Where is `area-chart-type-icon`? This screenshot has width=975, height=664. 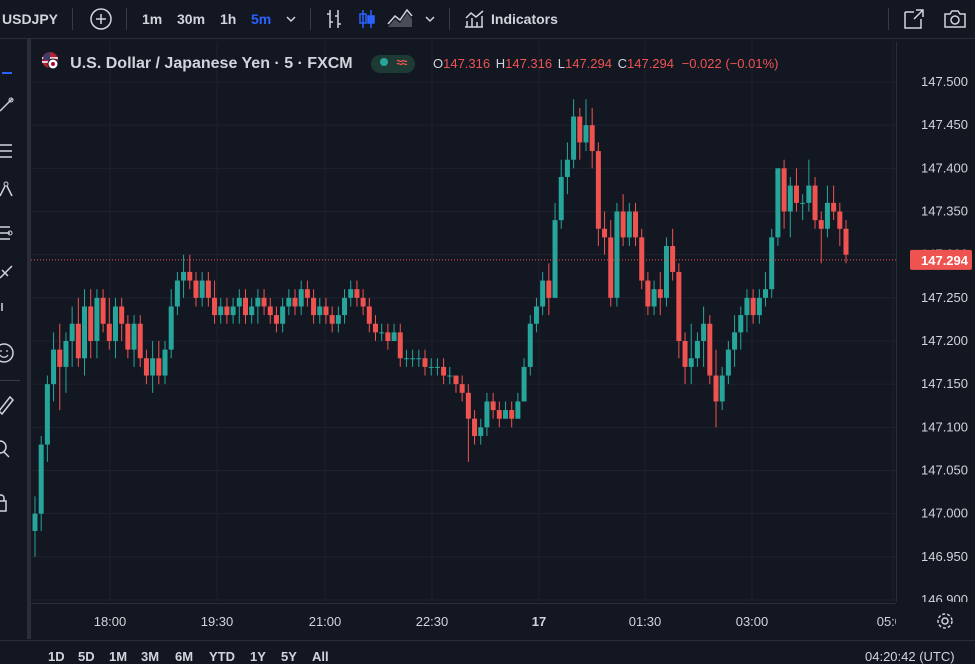 area-chart-type-icon is located at coordinates (400, 21).